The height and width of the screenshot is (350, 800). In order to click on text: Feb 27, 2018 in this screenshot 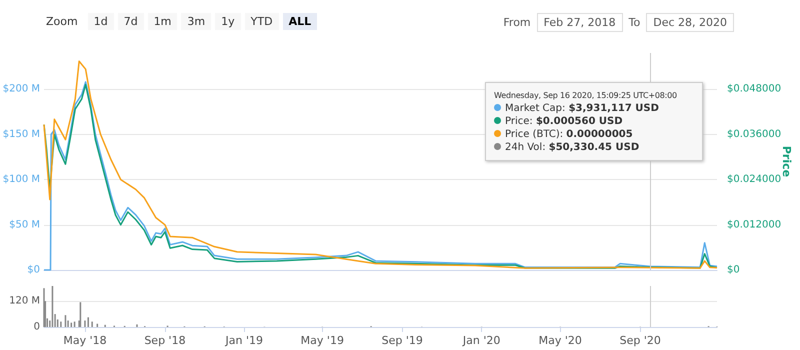, I will do `click(579, 22)`.